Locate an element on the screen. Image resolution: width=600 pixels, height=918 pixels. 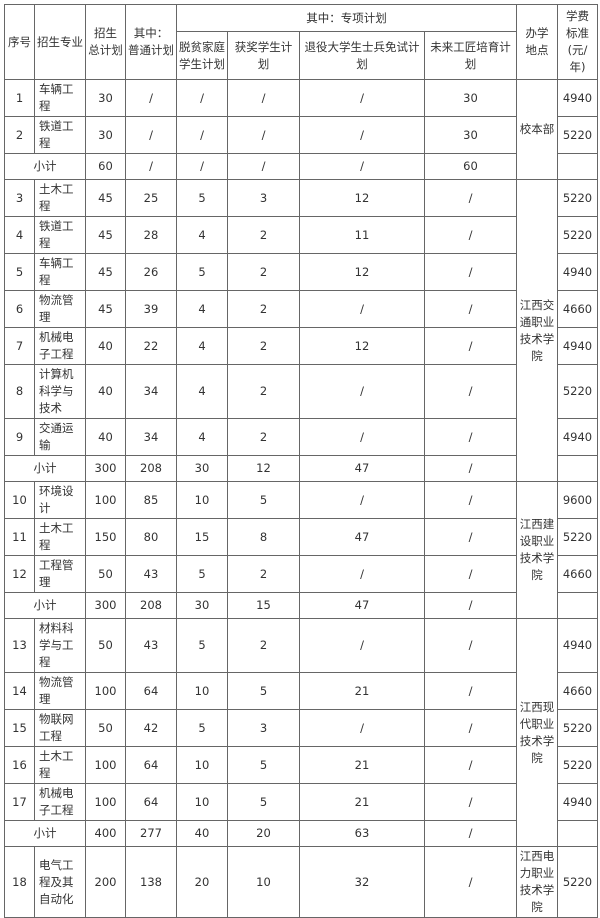
table-row: 1 车辆工程 30// //30 校本部 4940 is located at coordinates (301, 129).